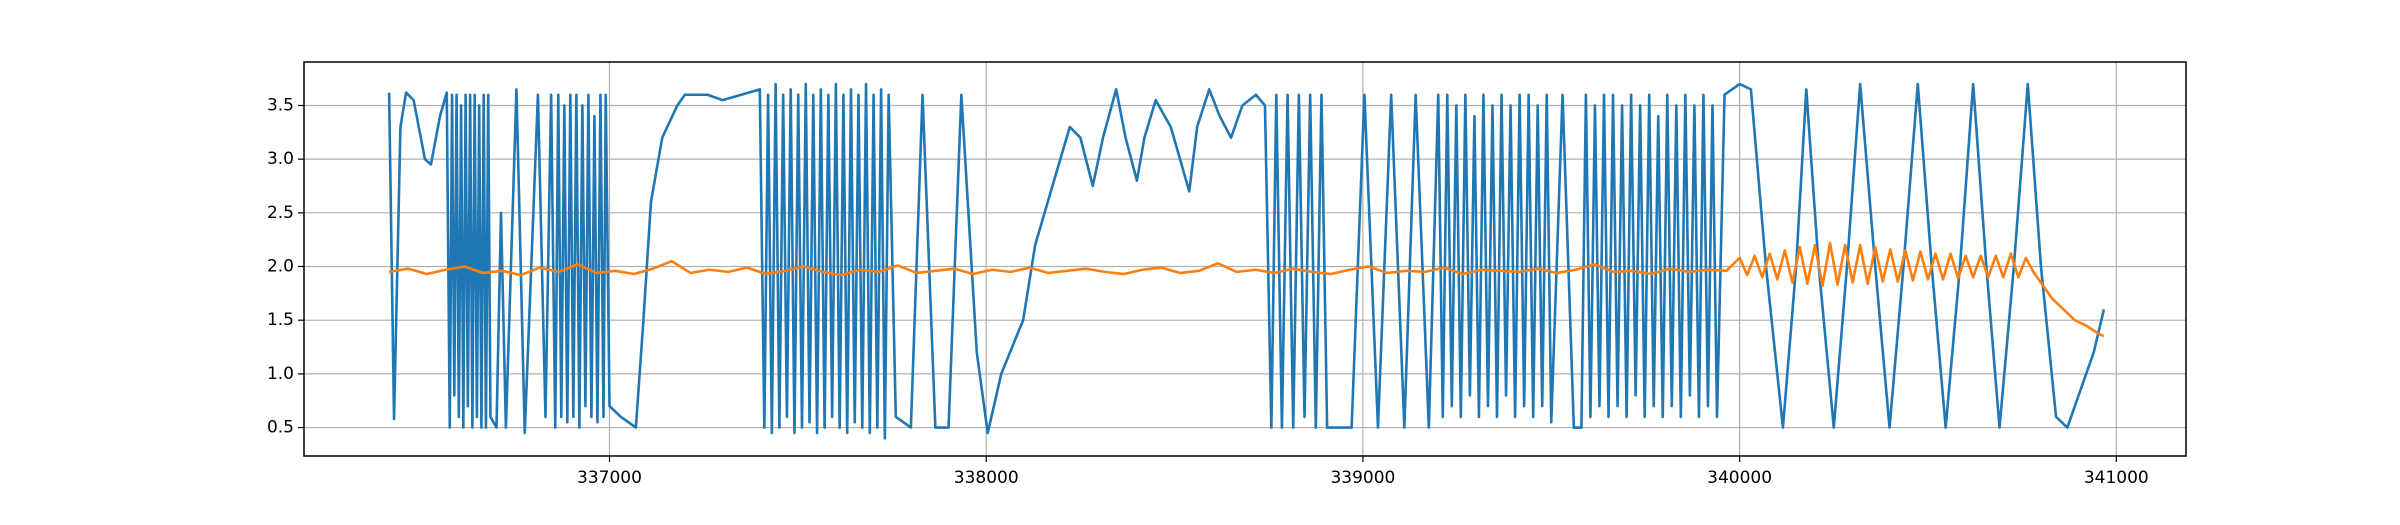 The height and width of the screenshot is (525, 2400). What do you see at coordinates (280, 320) in the screenshot?
I see `y-tick-label: 1.5` at bounding box center [280, 320].